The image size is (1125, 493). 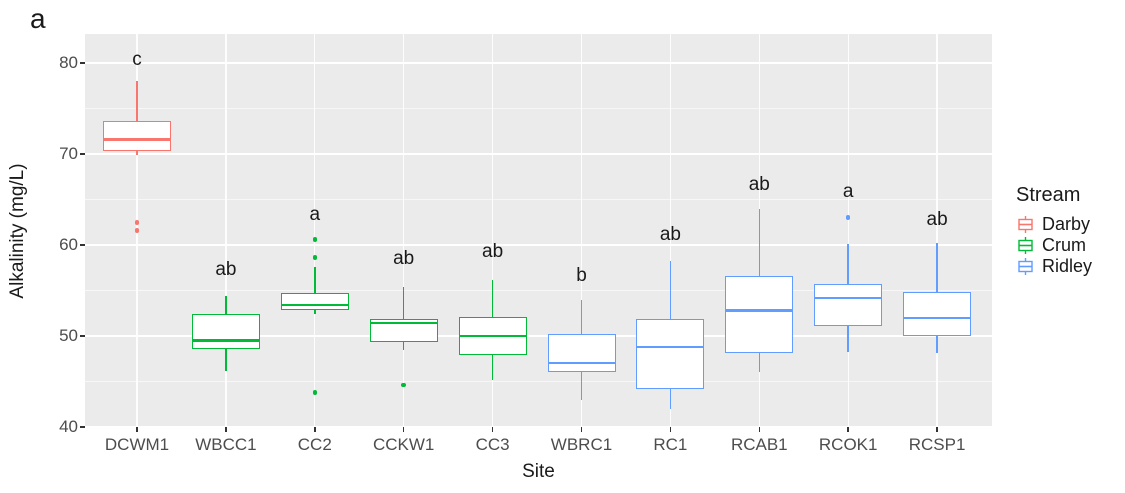 What do you see at coordinates (314, 444) in the screenshot?
I see `x-tick-label: CC2` at bounding box center [314, 444].